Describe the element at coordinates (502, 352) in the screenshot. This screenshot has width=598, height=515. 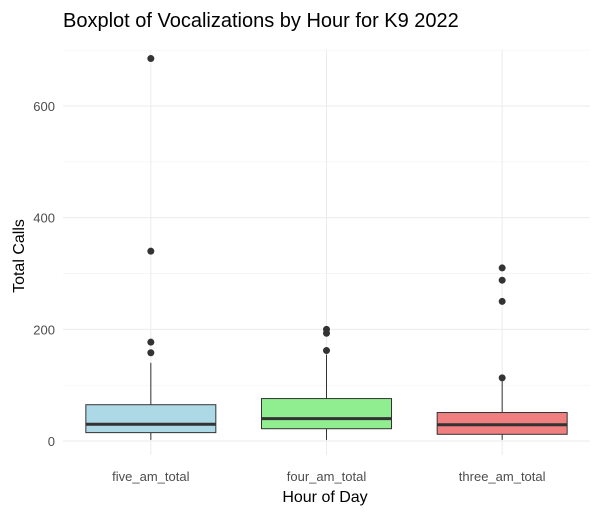
I see `box-three_am_total` at that location.